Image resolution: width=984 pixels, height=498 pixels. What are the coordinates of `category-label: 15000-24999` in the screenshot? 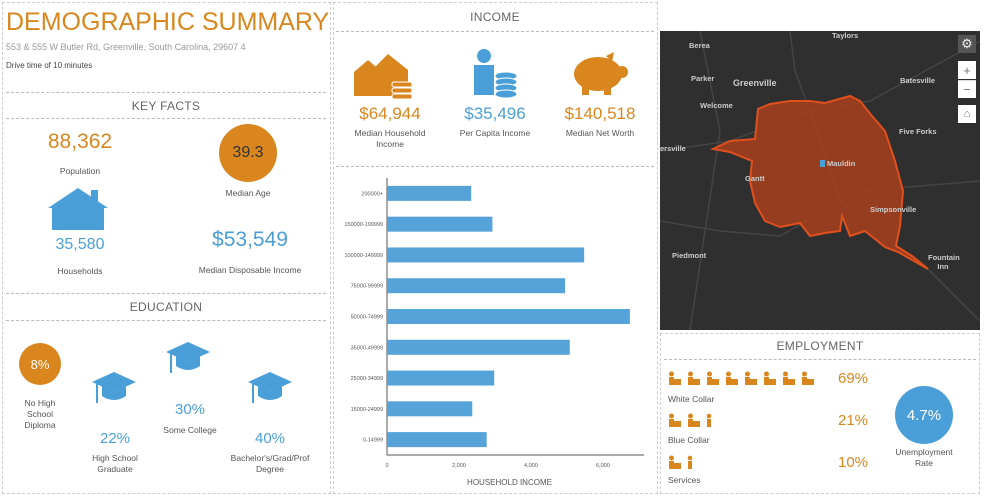 It's located at (367, 410).